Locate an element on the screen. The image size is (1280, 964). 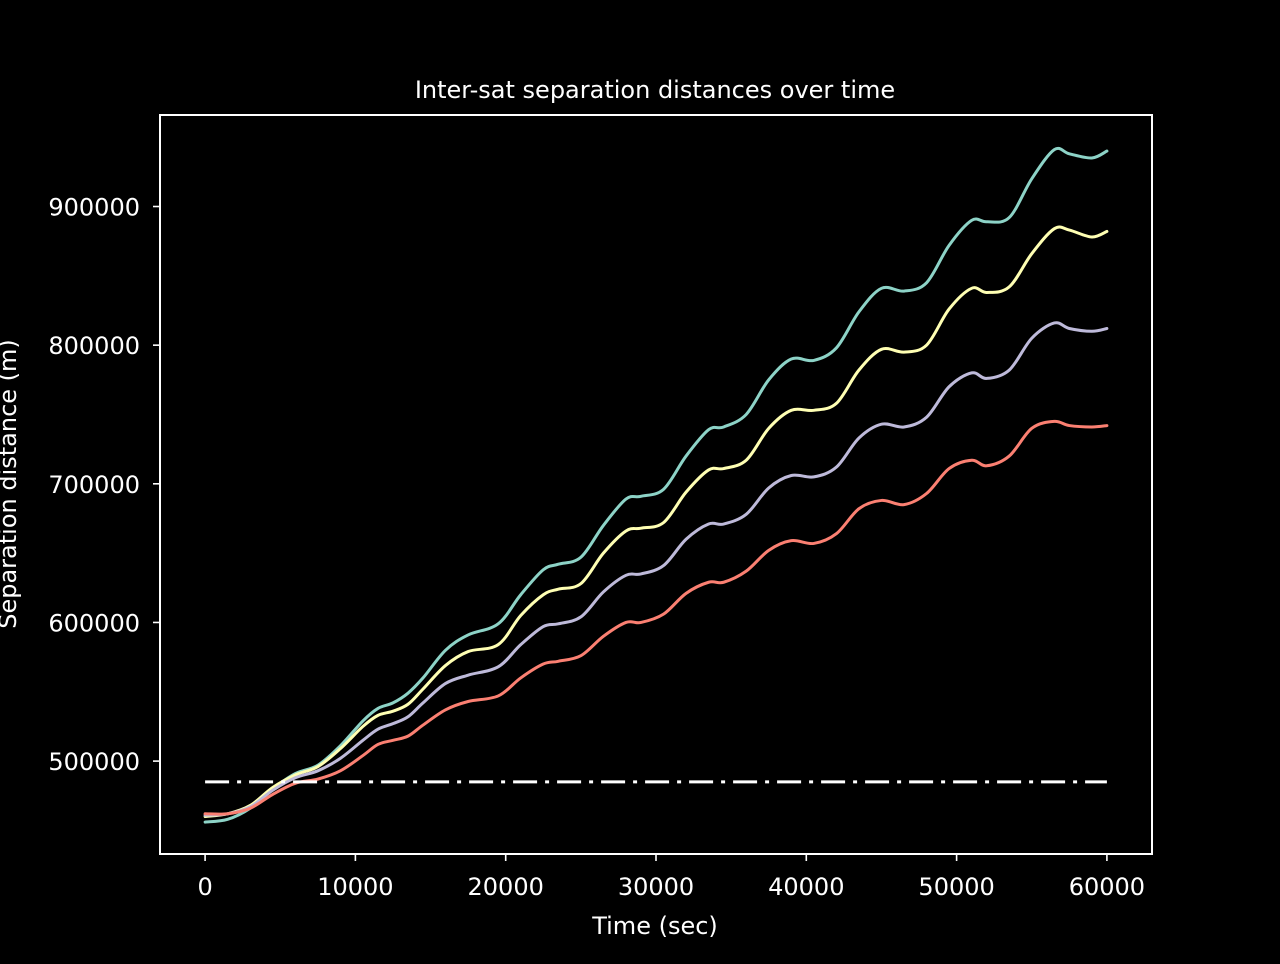
x-tick-label: 60000 is located at coordinates (1107, 887).